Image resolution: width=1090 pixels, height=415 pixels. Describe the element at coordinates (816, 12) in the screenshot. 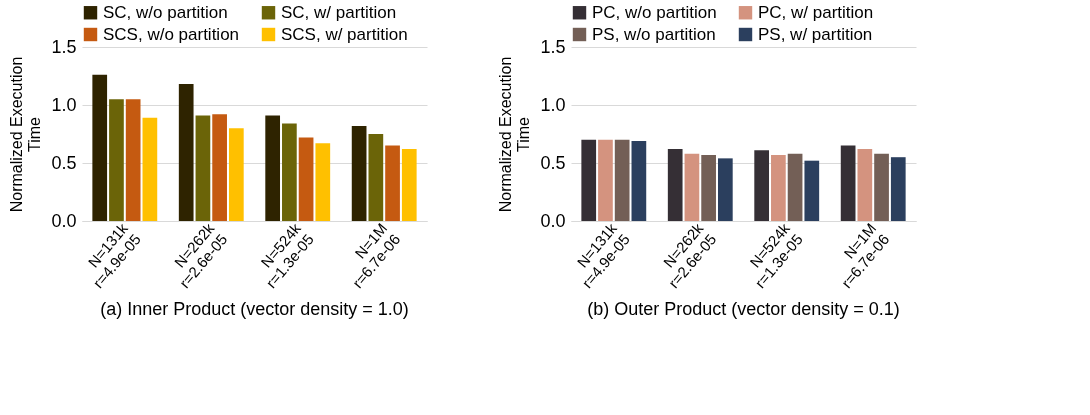

I see `legend-label: PC, w/ partition` at that location.